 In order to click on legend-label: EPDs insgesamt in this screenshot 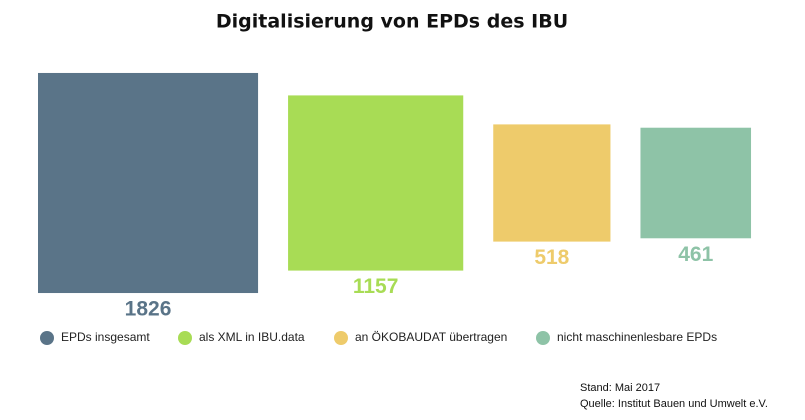, I will do `click(105, 337)`.